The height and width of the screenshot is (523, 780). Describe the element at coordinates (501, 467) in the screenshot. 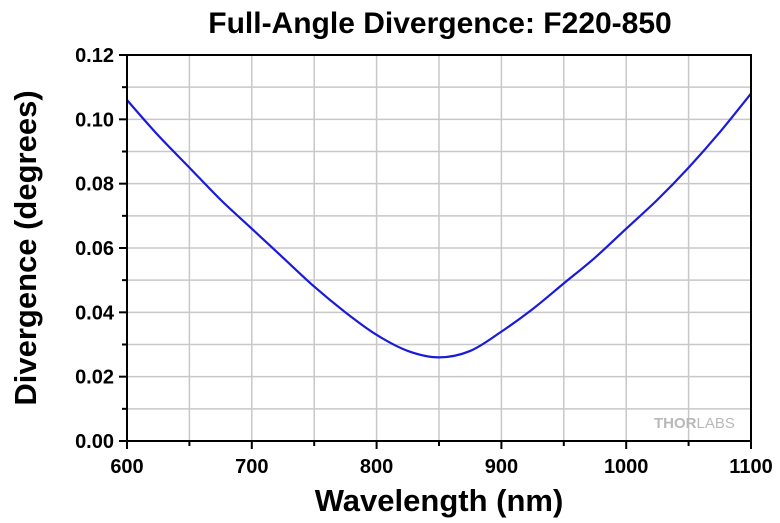

I see `x-tick-label: 900` at that location.